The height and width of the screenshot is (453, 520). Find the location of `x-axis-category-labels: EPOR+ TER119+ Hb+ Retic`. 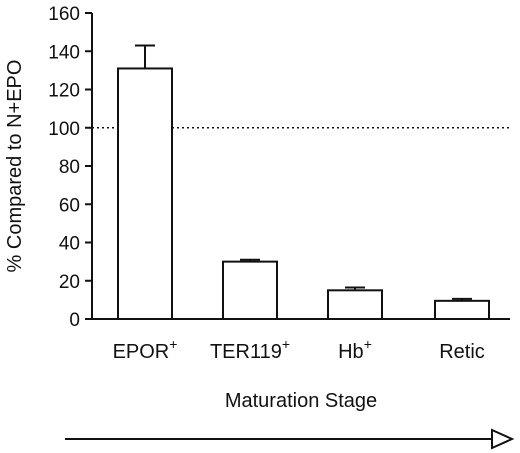

x-axis-category-labels: EPOR+ TER119+ Hb+ Retic is located at coordinates (299, 349).